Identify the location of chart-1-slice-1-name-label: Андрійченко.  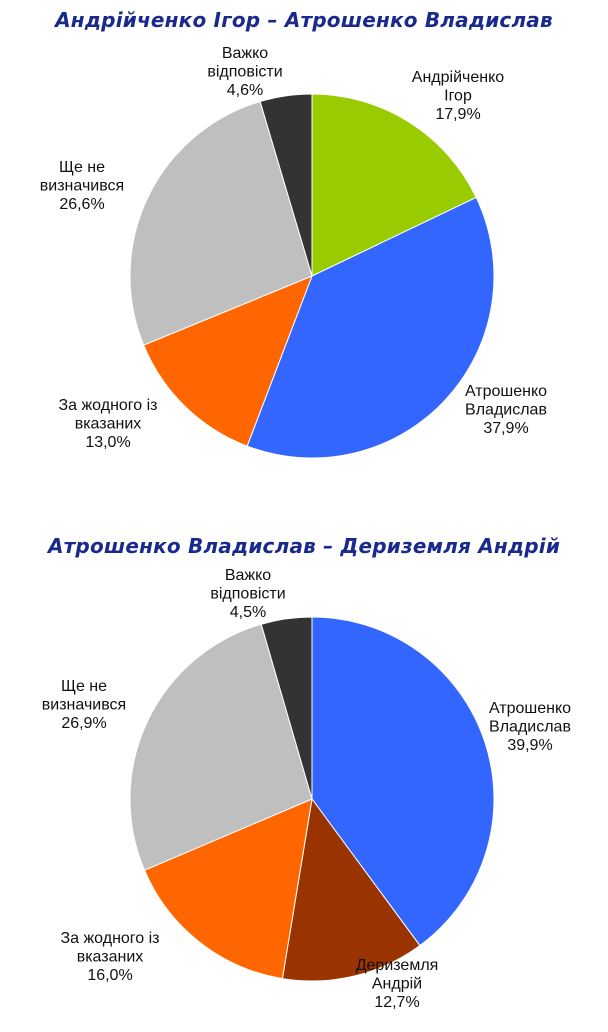
(458, 77).